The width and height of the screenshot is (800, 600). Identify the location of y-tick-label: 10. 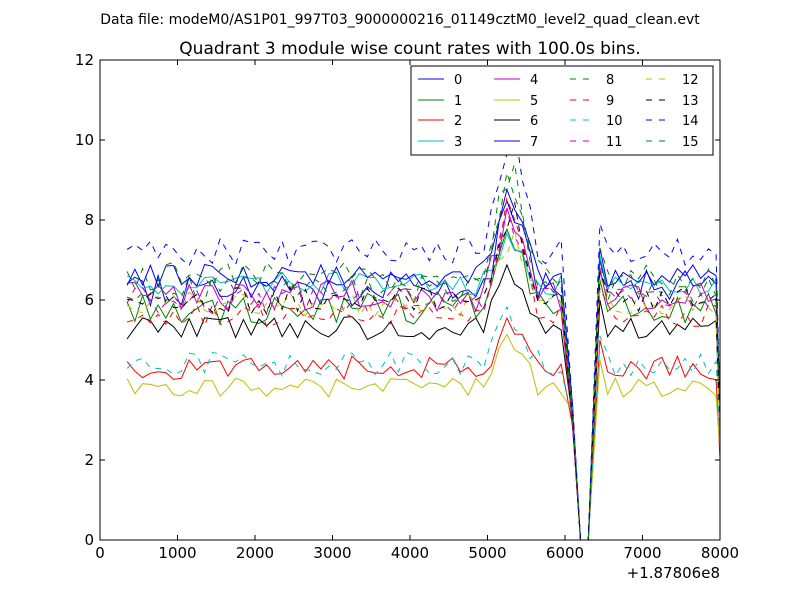
(84, 140).